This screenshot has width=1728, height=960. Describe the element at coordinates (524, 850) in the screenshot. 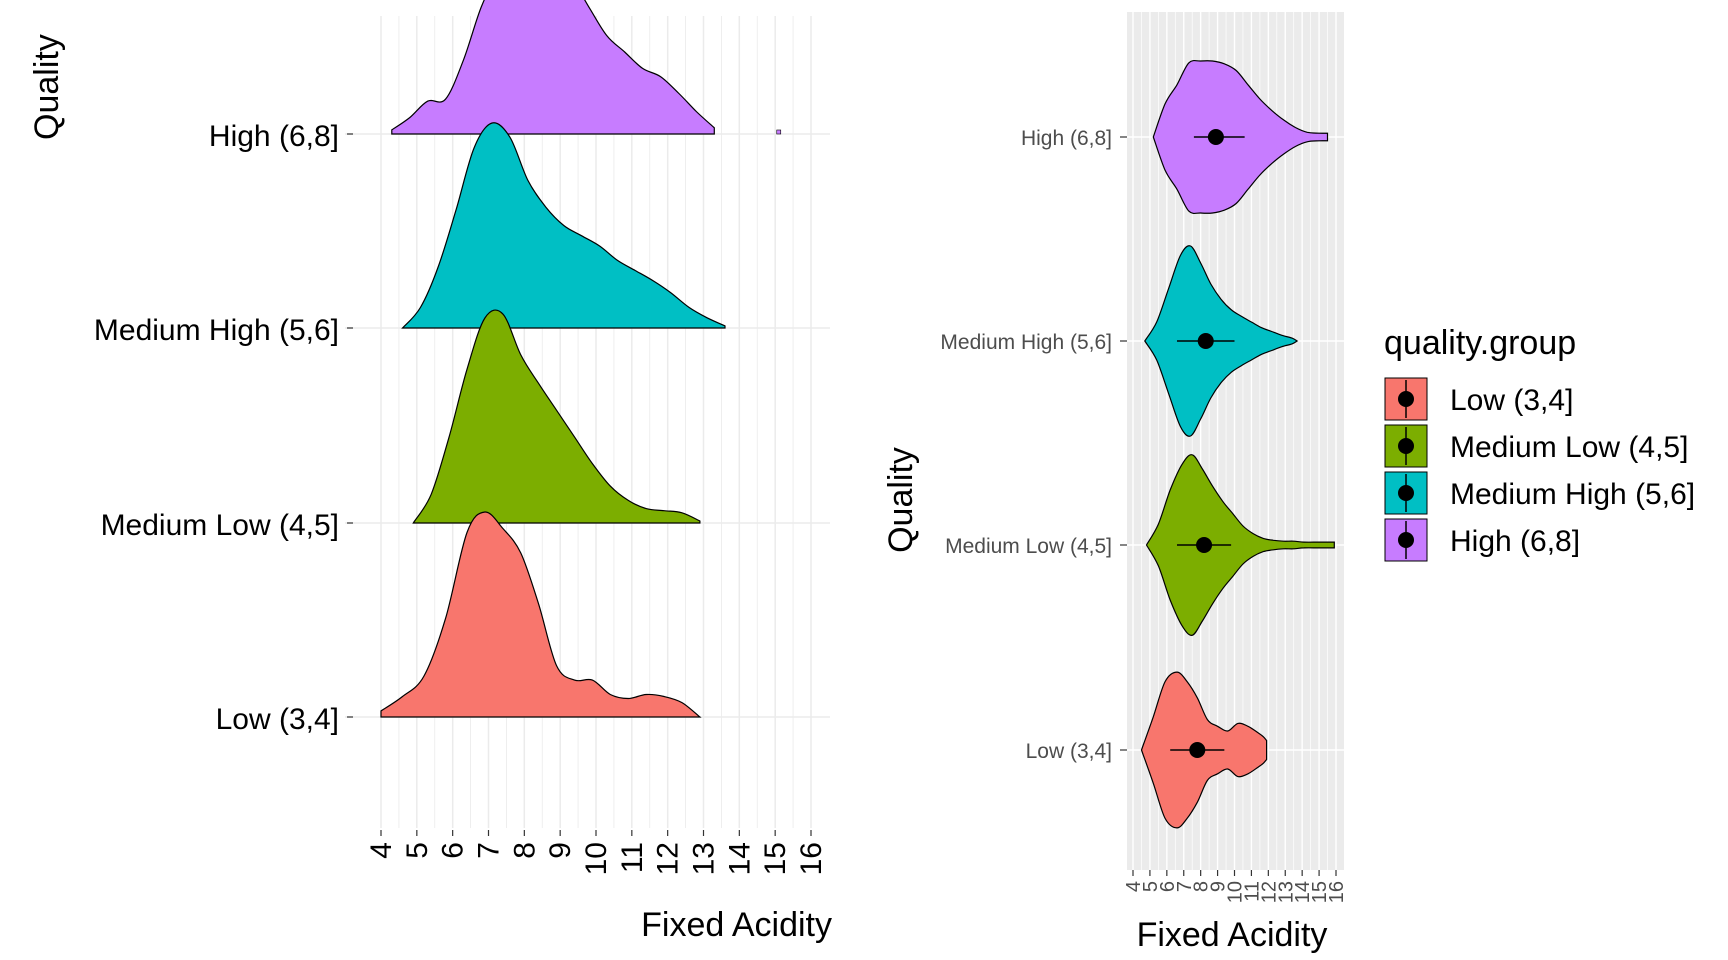

I see `x-tick-label: 8` at that location.